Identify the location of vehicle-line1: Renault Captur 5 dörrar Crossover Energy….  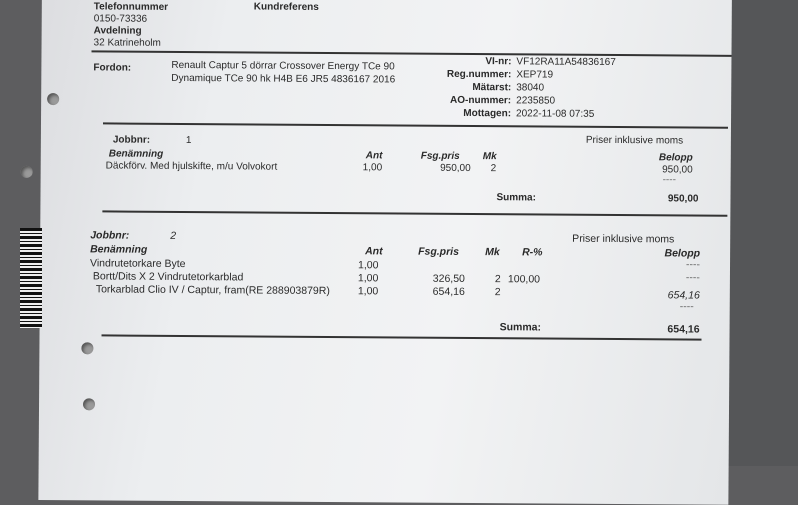
(282, 66).